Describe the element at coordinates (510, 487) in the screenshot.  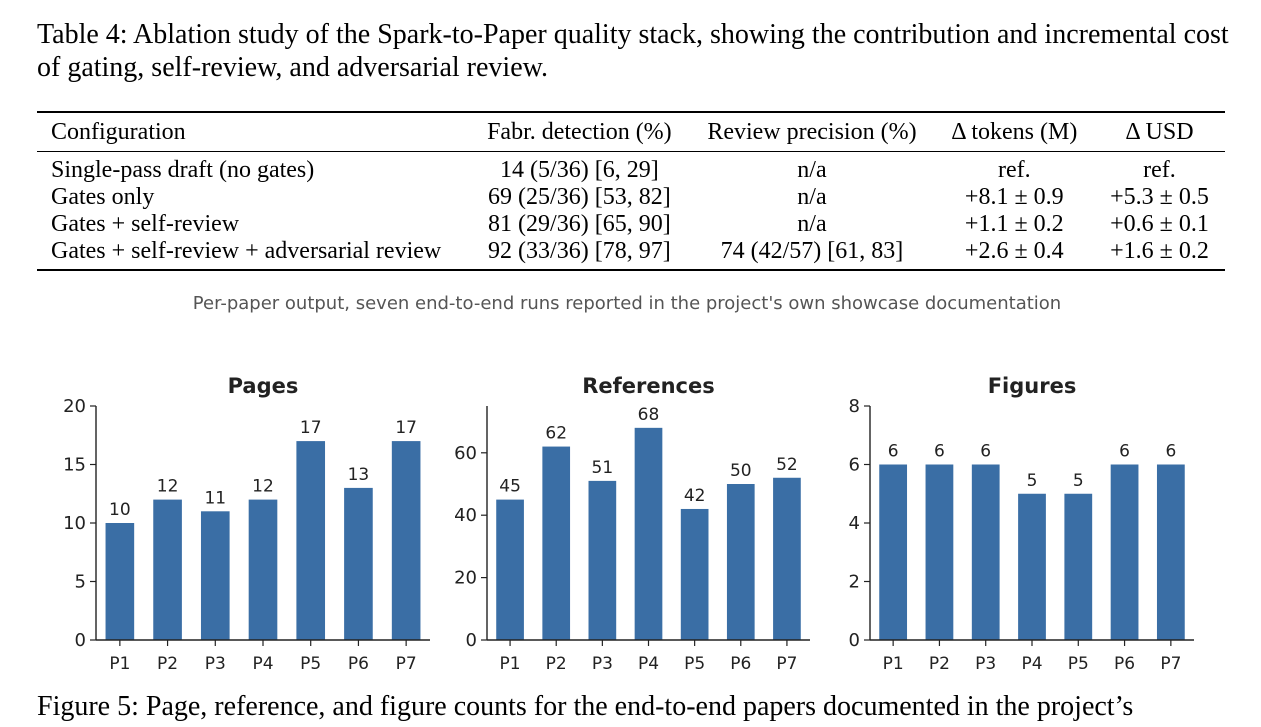
I see `bar-value-label: 45` at that location.